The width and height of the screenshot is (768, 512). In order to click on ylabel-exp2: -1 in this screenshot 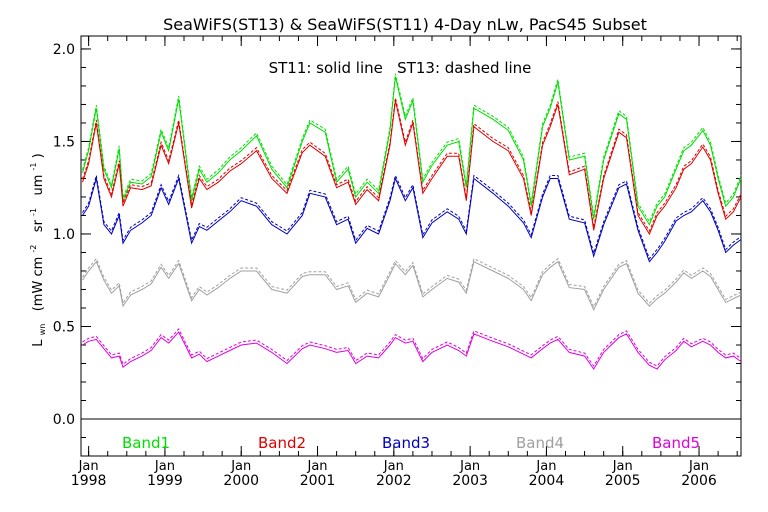, I will do `click(33, 212)`.